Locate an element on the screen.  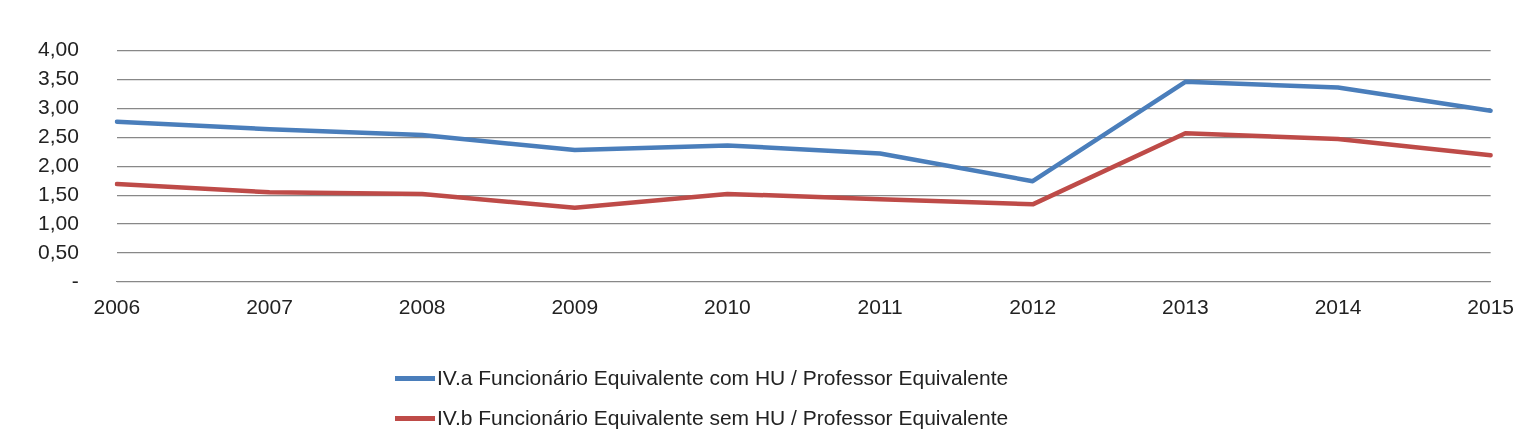
y-tick-label: 0,50 is located at coordinates (58, 251).